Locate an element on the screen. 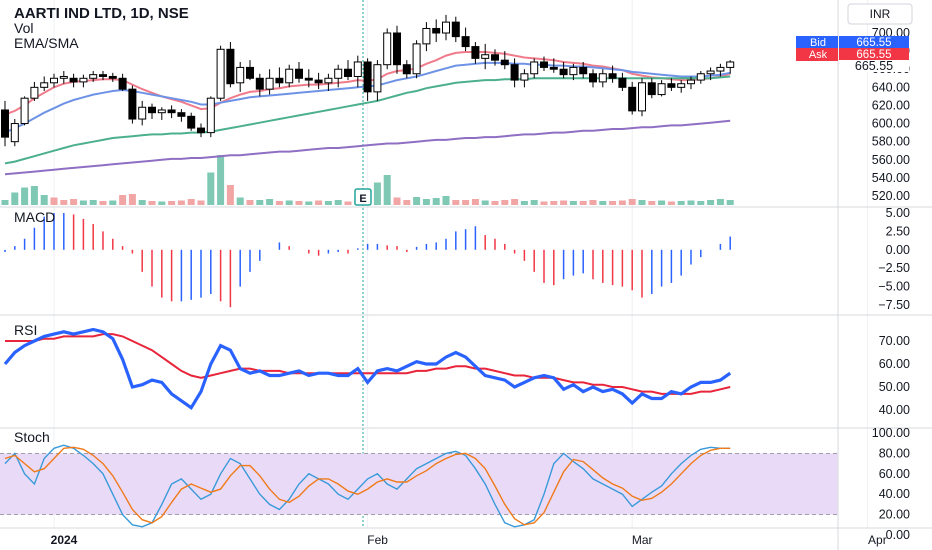  y-tick-label: 600.00 is located at coordinates (891, 124).